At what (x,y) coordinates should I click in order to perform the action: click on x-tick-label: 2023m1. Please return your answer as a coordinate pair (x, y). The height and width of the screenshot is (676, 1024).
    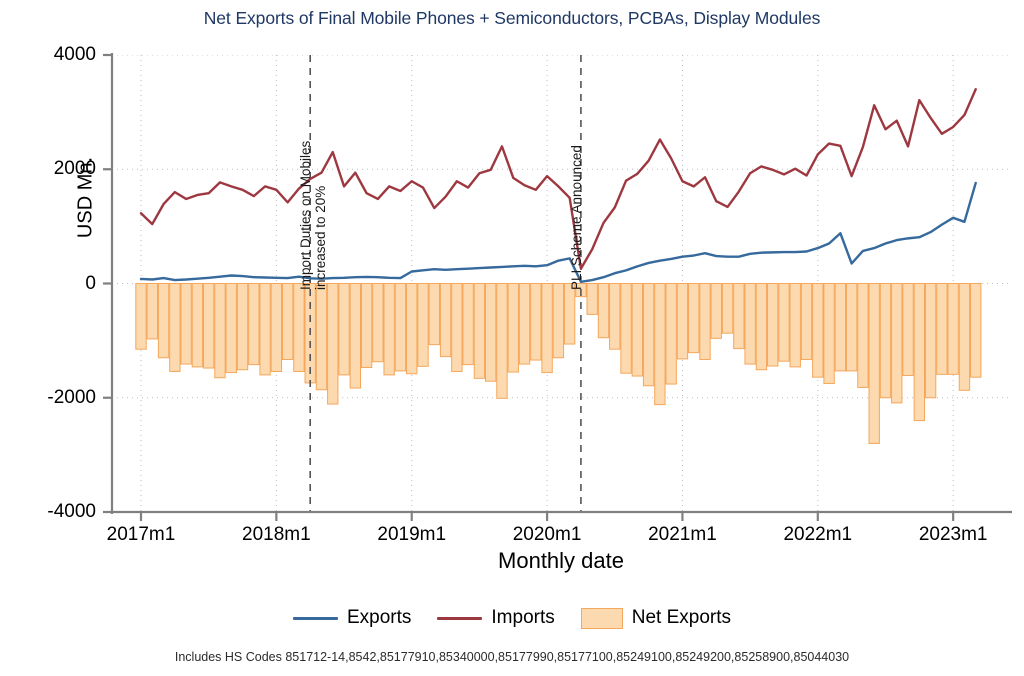
    Looking at the image, I should click on (953, 534).